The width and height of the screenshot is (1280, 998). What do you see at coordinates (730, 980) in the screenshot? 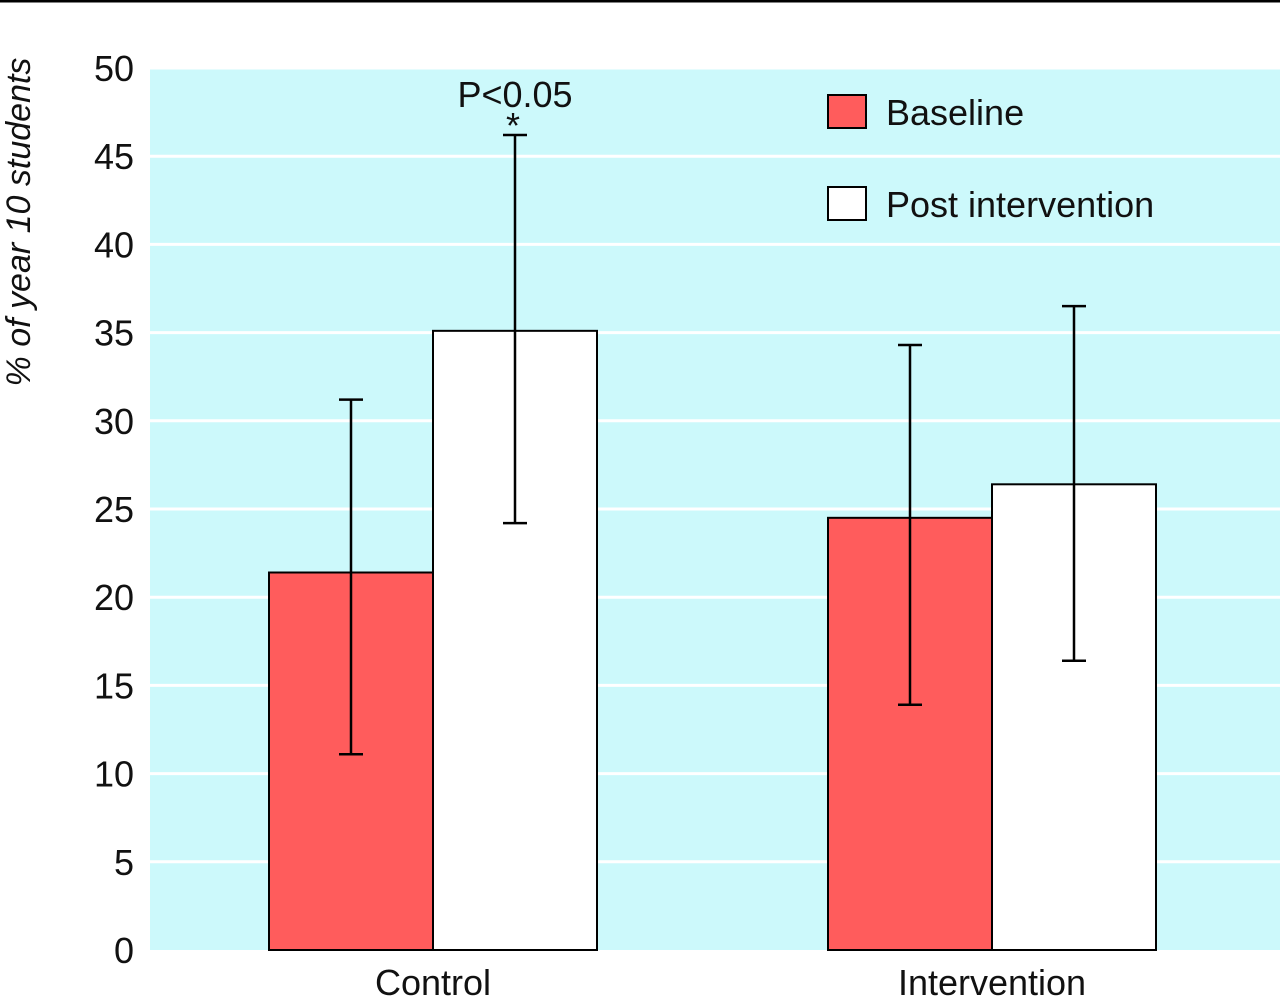
I see `x-axis-categories: Control Intervention` at bounding box center [730, 980].